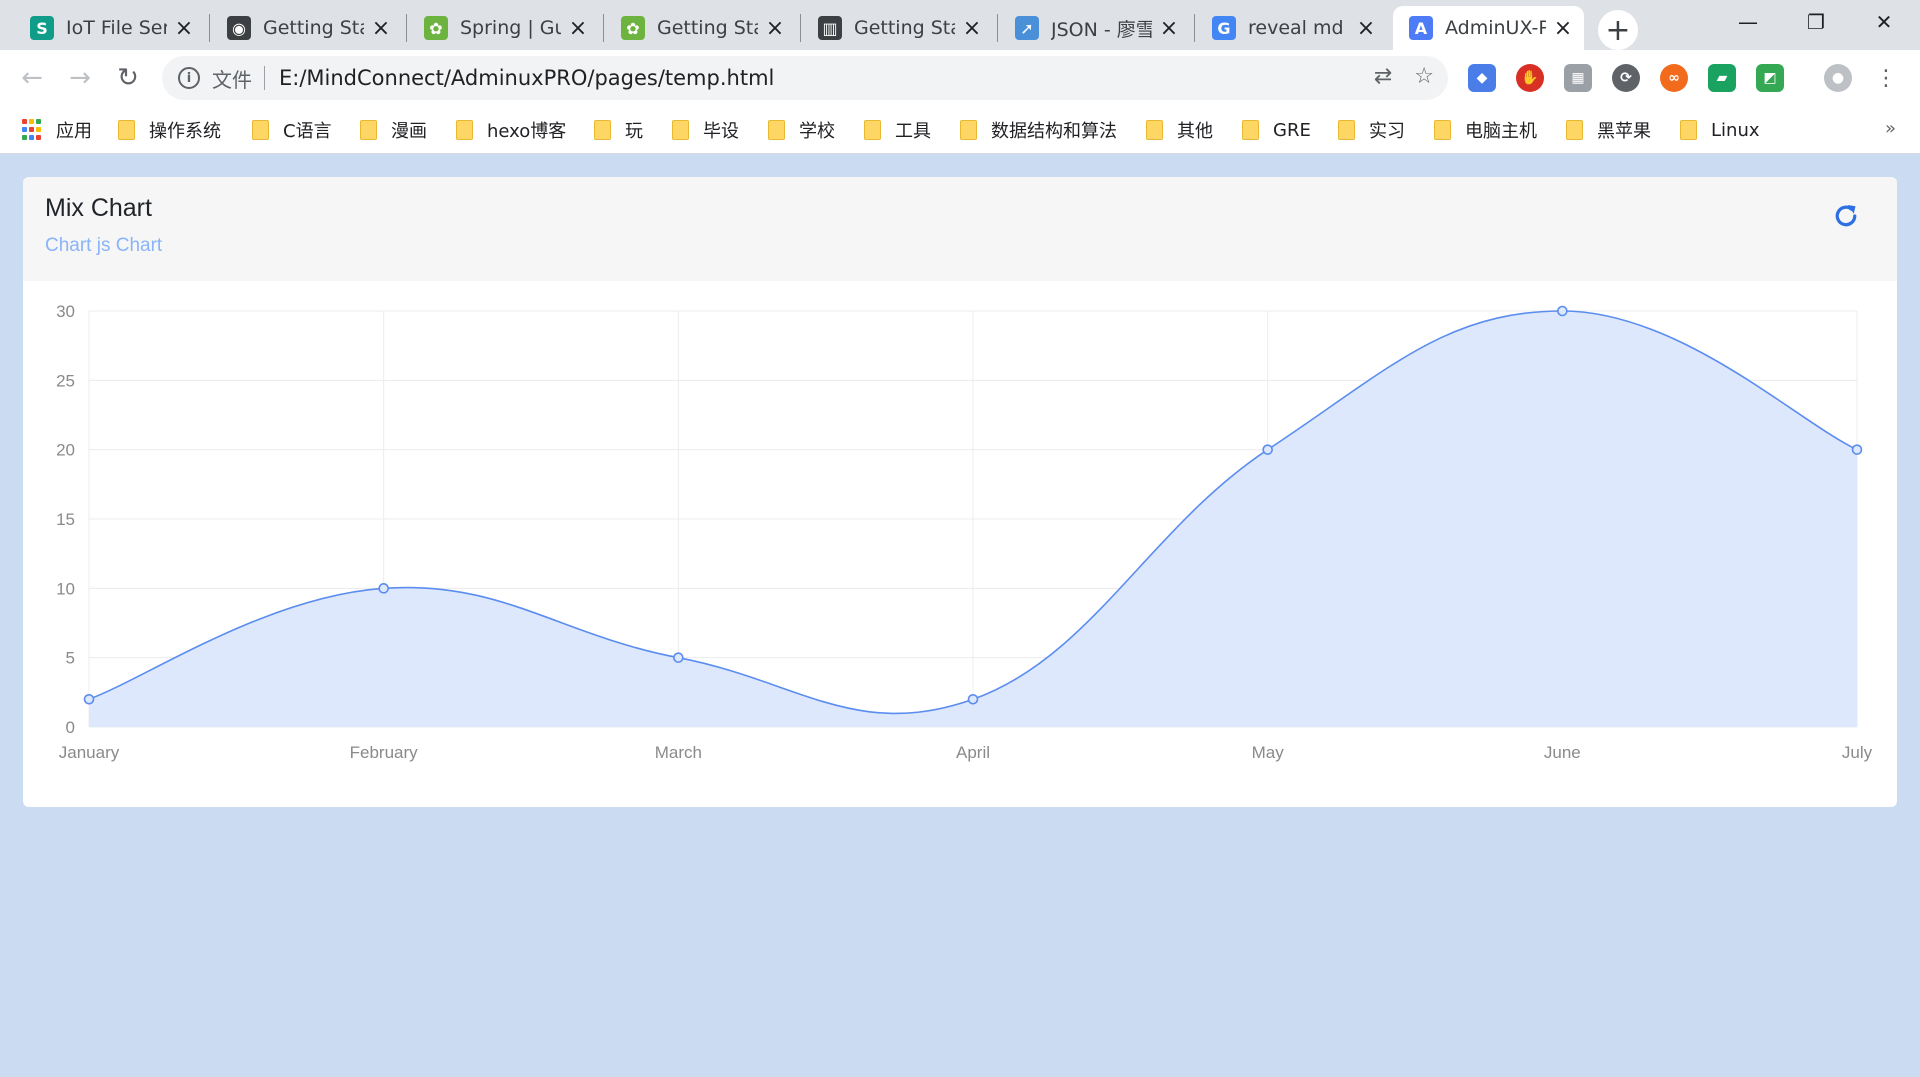 The image size is (1920, 1077). What do you see at coordinates (503, 28) in the screenshot?
I see `browser-tab: ✿ Spring | Gui ×` at bounding box center [503, 28].